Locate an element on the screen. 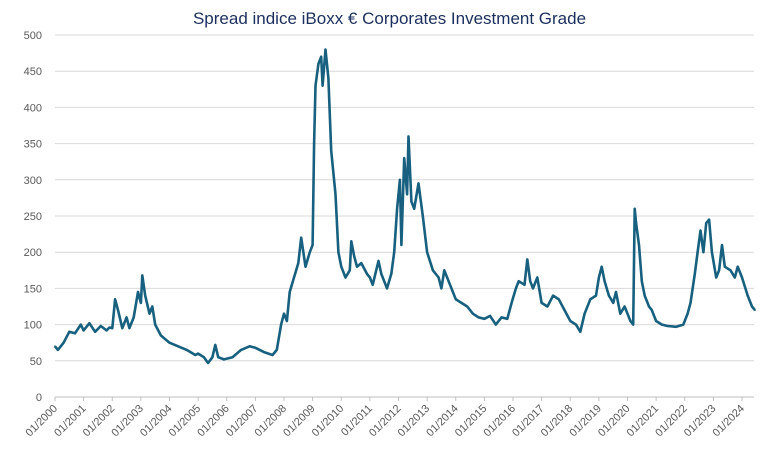 Image resolution: width=779 pixels, height=465 pixels. y-tick-label: 400 is located at coordinates (33, 108).